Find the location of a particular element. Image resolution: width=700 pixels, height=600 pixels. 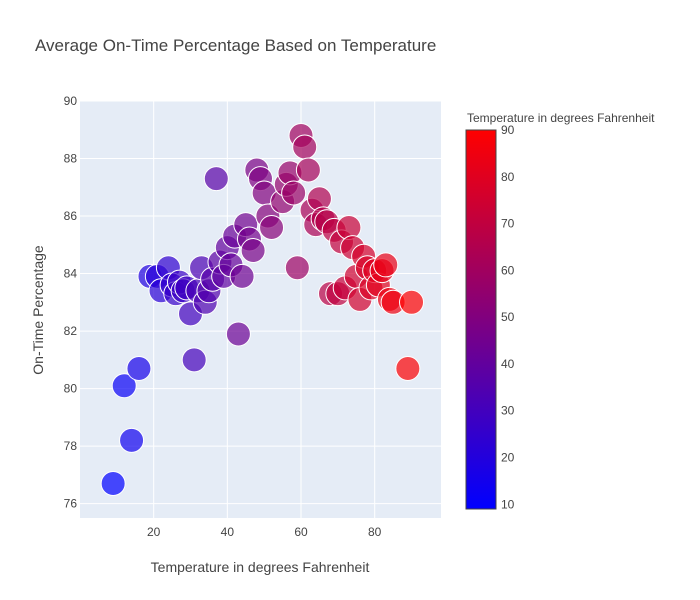

colorbar-tick-label: 30 is located at coordinates (508, 411).